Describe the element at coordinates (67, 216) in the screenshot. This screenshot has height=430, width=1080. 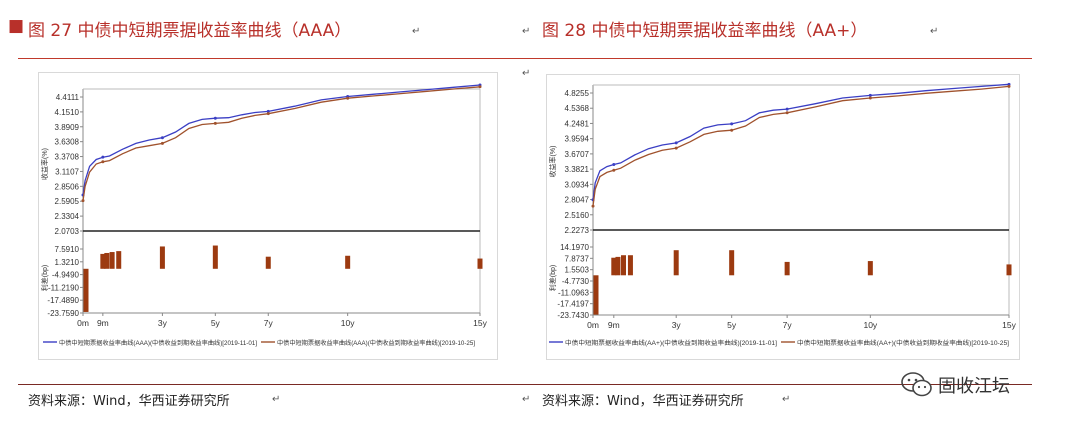
I see `y-tick-label: 2.3304` at that location.